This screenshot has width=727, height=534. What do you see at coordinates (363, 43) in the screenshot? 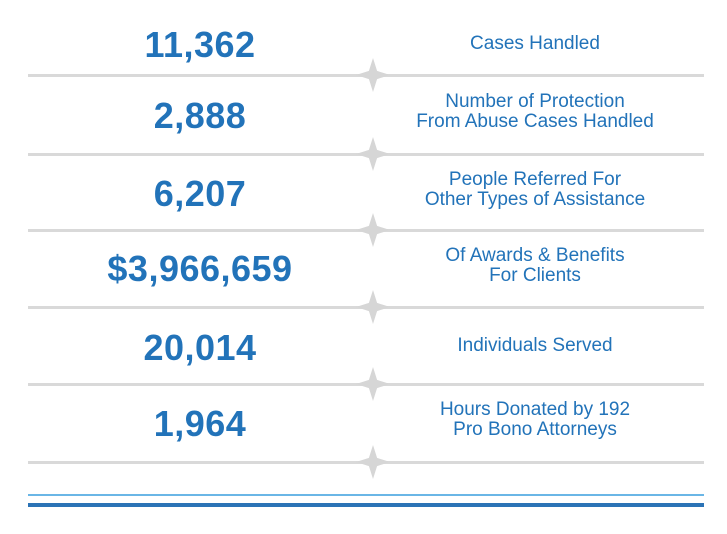
I see `stat-row-cases-handled: 11,362 Cases Handled` at bounding box center [363, 43].